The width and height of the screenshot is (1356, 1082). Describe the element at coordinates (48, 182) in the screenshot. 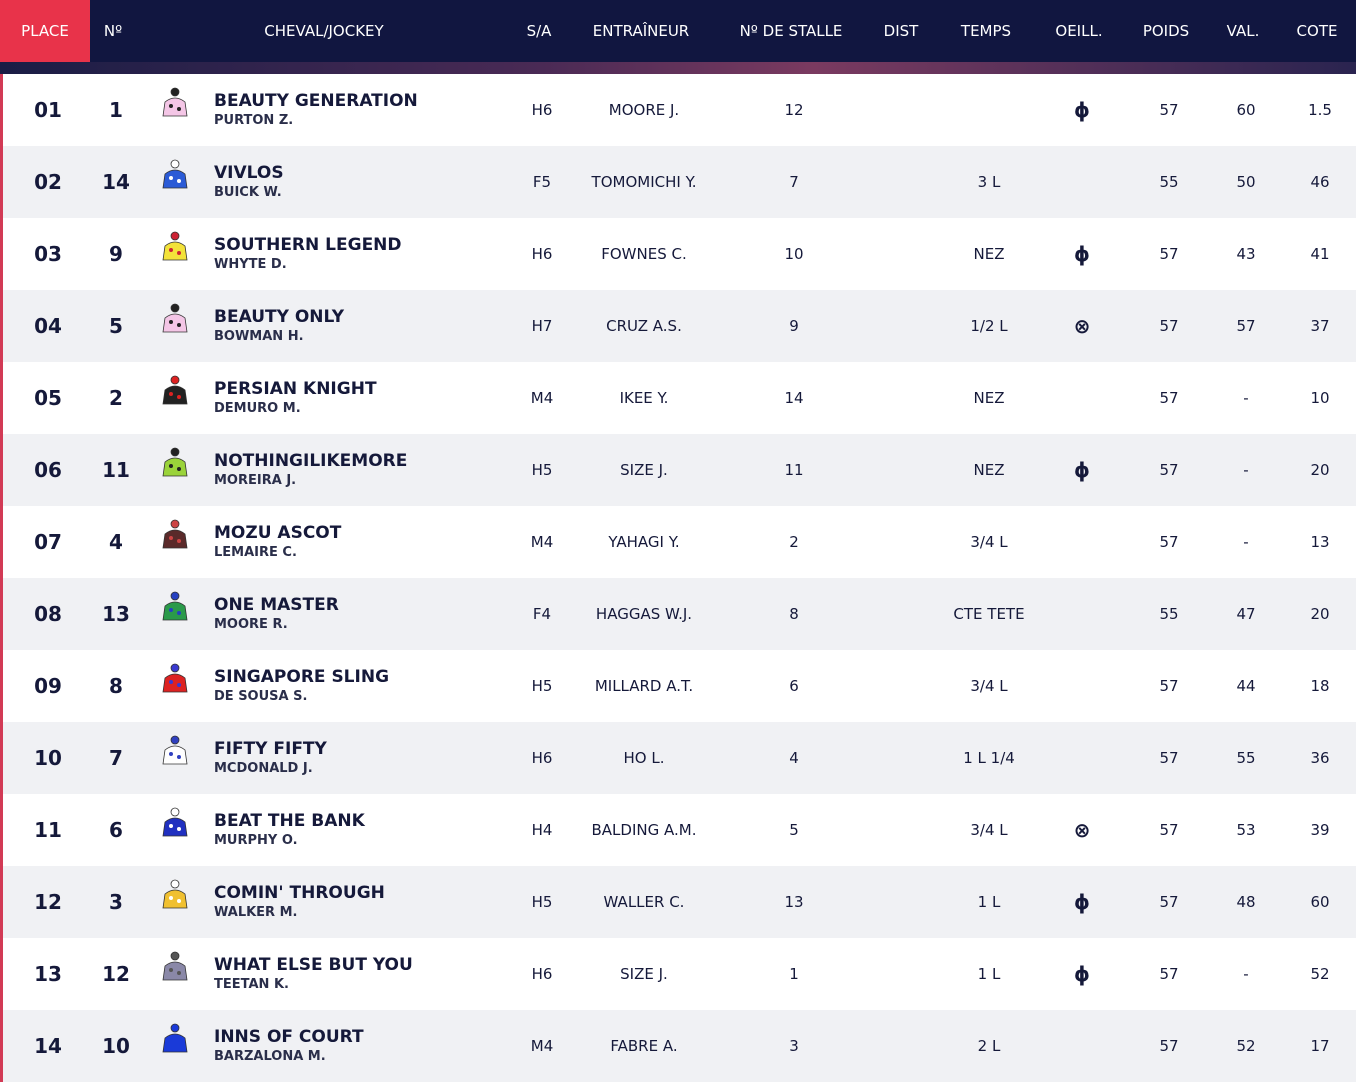

I see `cell-place: 02` at that location.